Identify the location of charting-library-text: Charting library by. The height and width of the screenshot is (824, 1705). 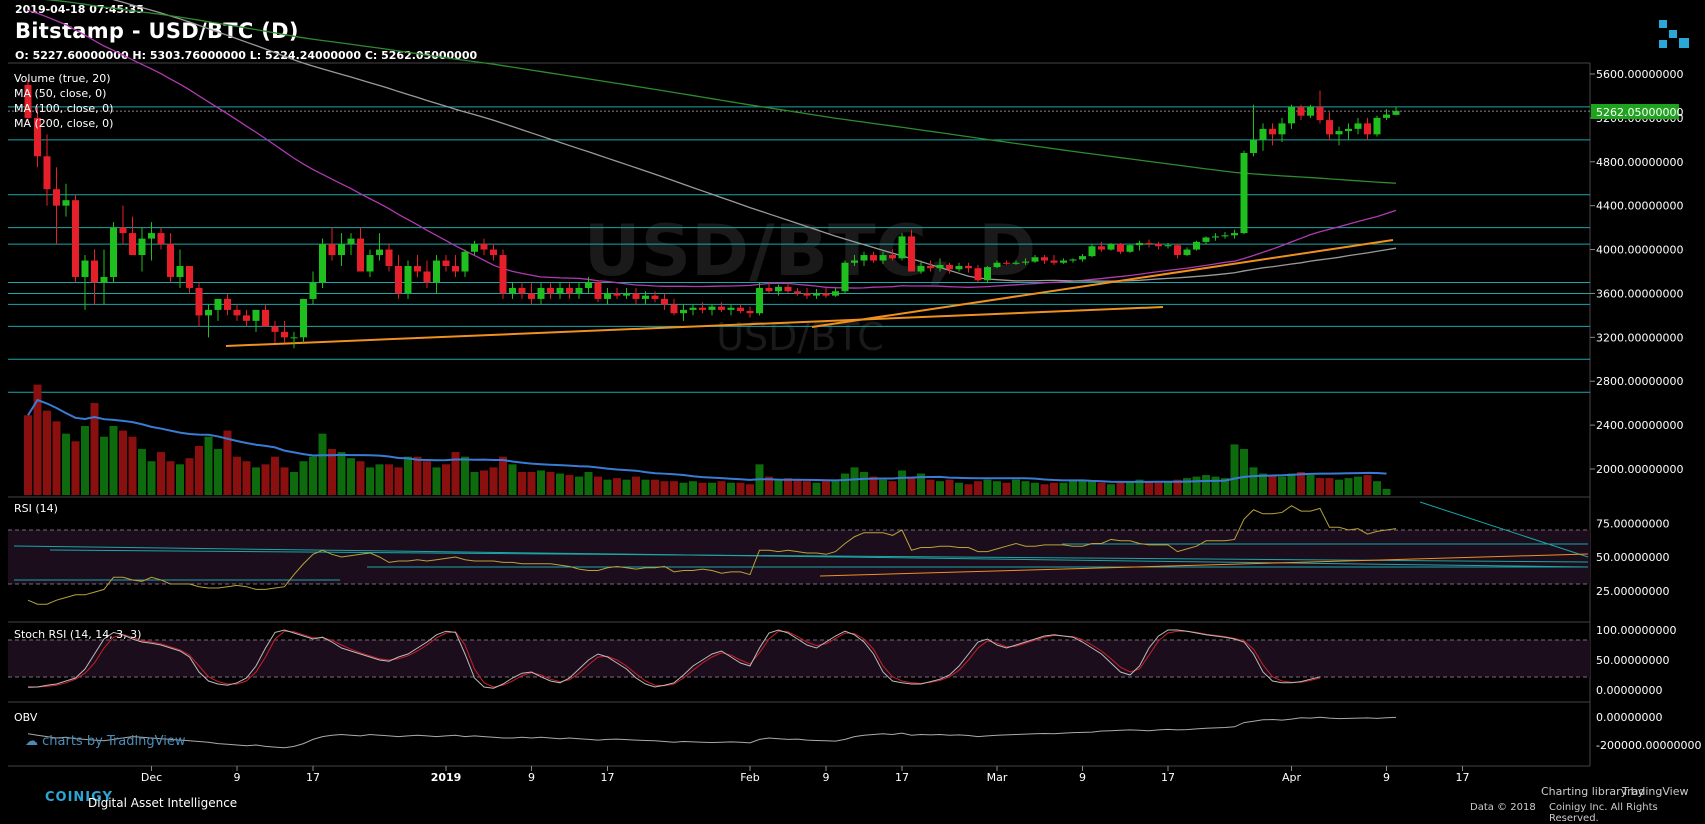
(1593, 791).